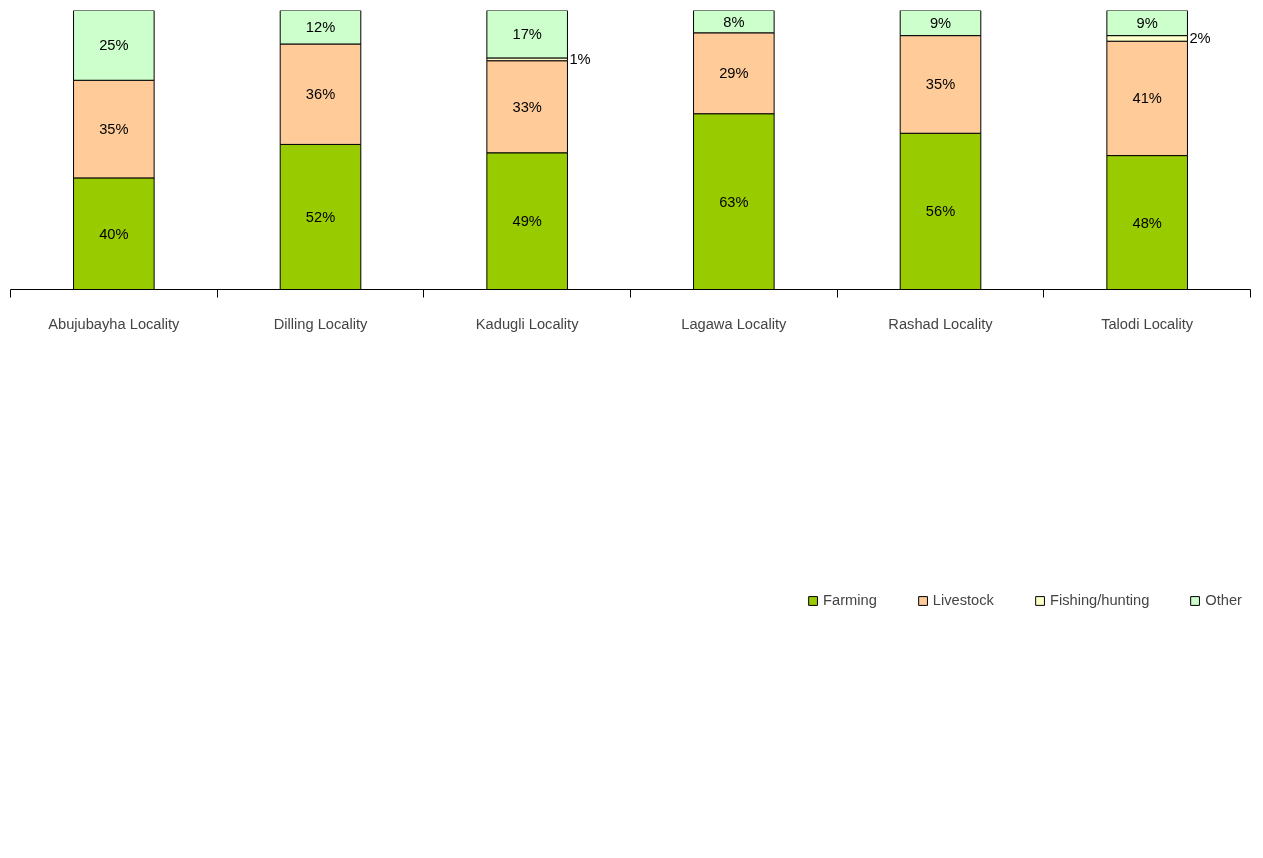  What do you see at coordinates (114, 45) in the screenshot?
I see `data-label: 25%` at bounding box center [114, 45].